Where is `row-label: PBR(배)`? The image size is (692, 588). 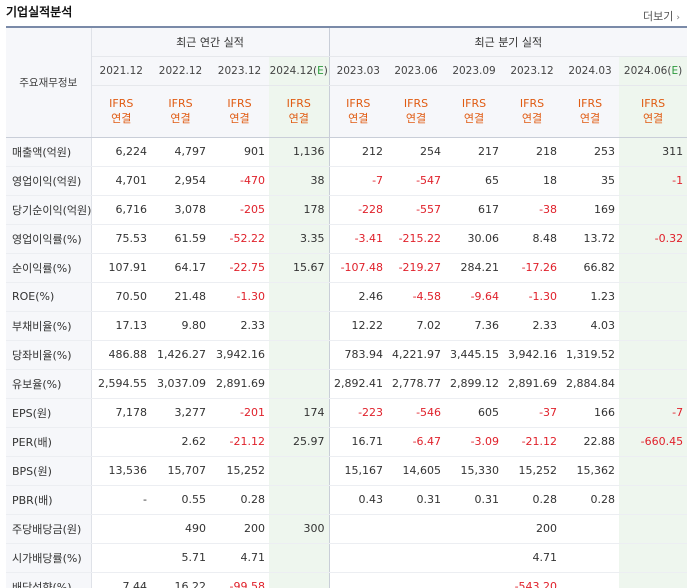 row-label: PBR(배) is located at coordinates (49, 500).